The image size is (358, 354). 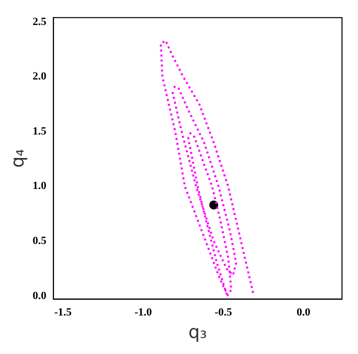 What do you see at coordinates (223, 312) in the screenshot?
I see `x-tick-label: -0.5` at bounding box center [223, 312].